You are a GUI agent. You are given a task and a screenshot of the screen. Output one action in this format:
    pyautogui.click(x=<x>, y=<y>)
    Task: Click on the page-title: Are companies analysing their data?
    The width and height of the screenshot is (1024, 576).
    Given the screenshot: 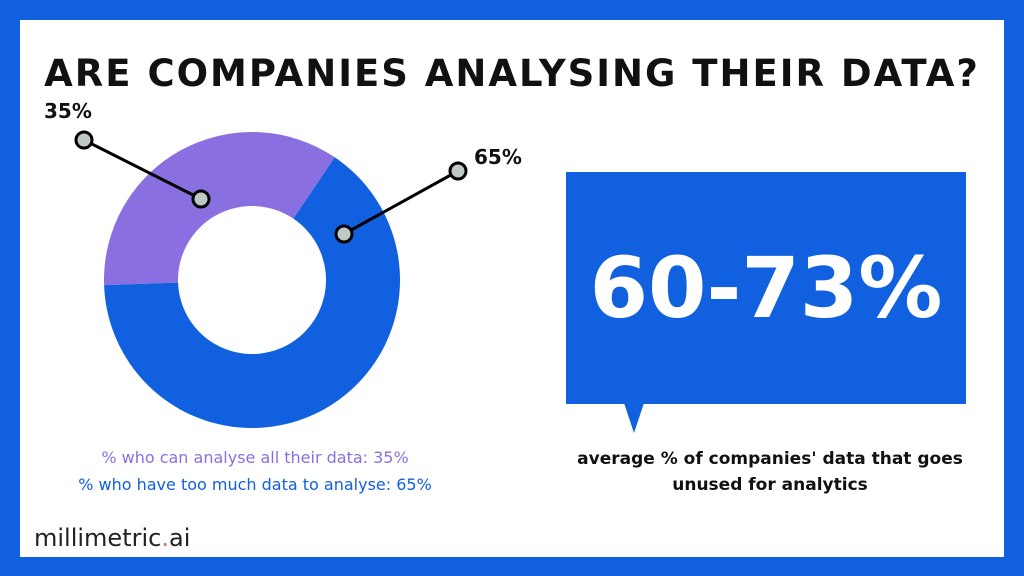 What is the action you would take?
    pyautogui.click(x=512, y=73)
    